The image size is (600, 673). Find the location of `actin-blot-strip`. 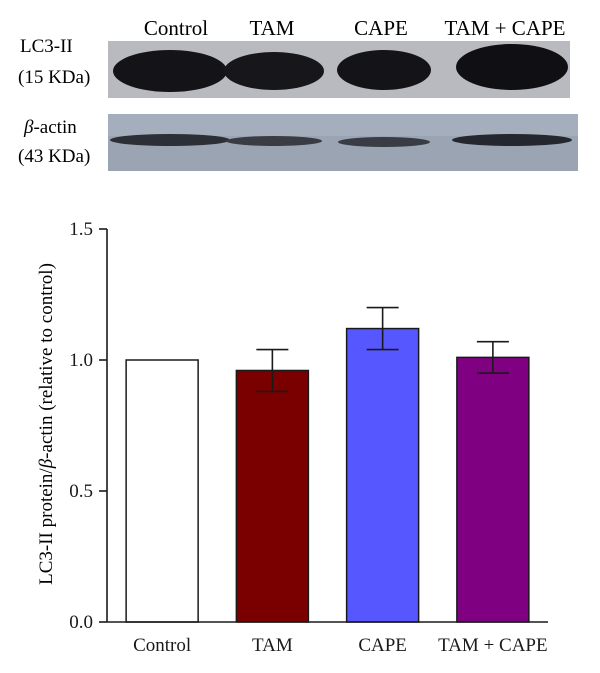

actin-blot-strip is located at coordinates (343, 142).